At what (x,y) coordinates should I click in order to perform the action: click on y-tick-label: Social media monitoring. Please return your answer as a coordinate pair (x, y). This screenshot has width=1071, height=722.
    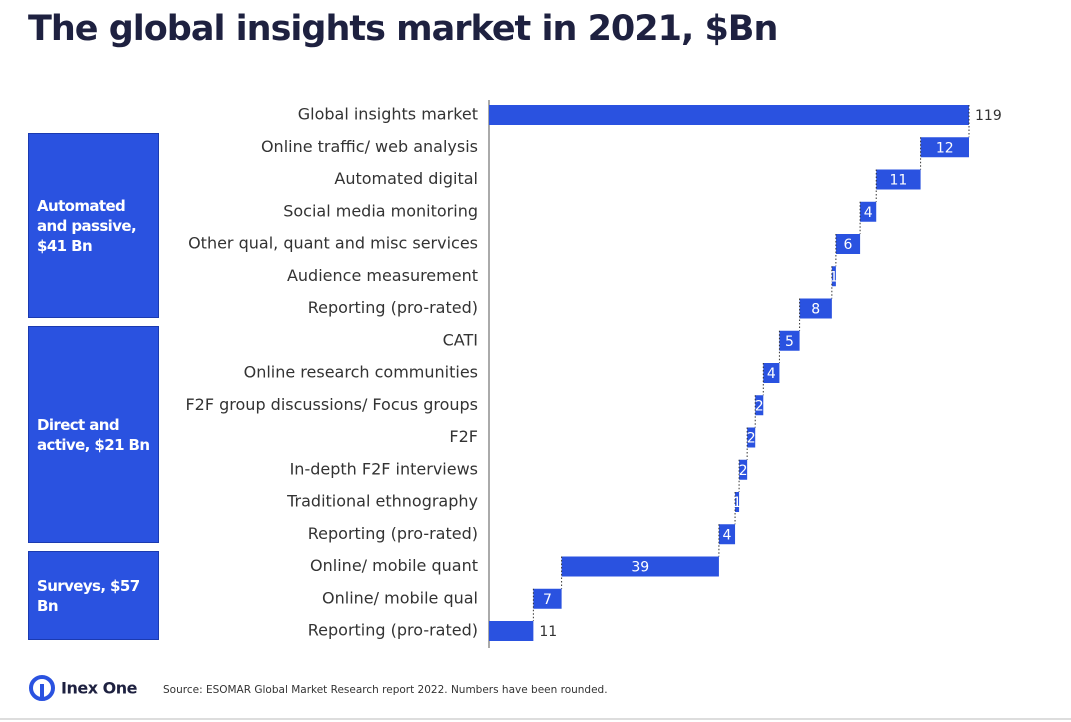
    Looking at the image, I should click on (380, 210).